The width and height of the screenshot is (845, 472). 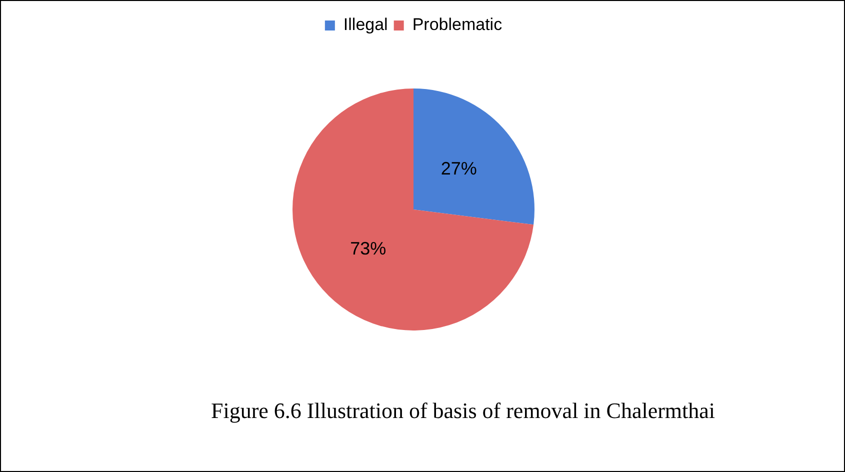 What do you see at coordinates (365, 24) in the screenshot?
I see `legend-label: Illegal` at bounding box center [365, 24].